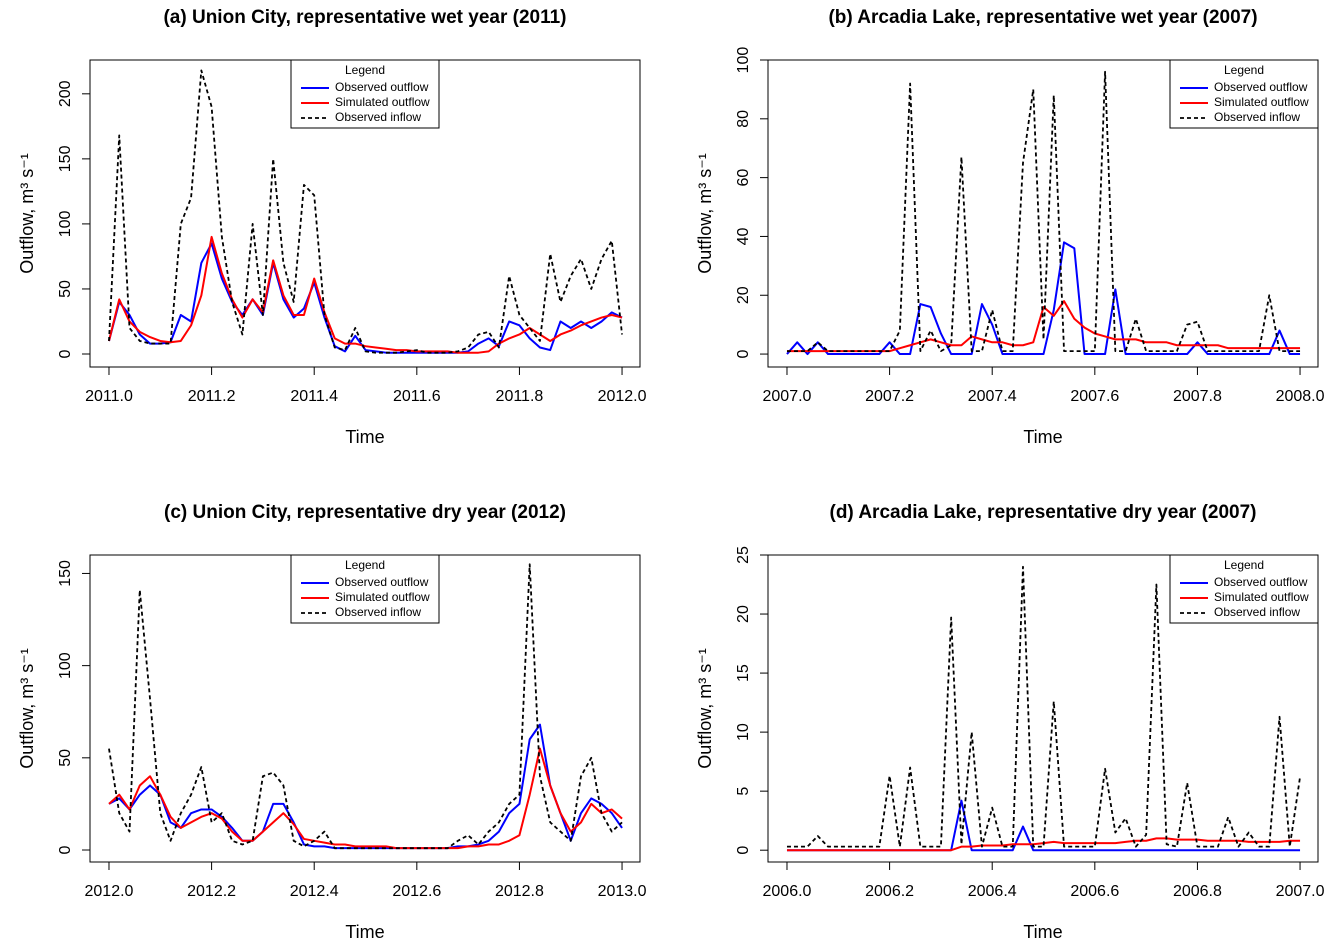  What do you see at coordinates (314, 891) in the screenshot?
I see `x-tick-label: 2012.4` at bounding box center [314, 891].